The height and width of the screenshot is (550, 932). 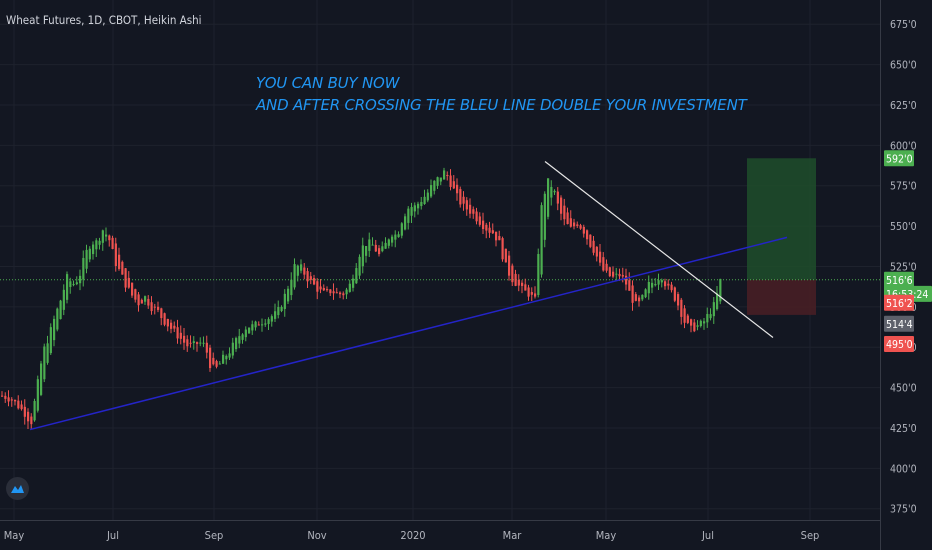 I want to click on time-axis-label: Sep, so click(x=214, y=535).